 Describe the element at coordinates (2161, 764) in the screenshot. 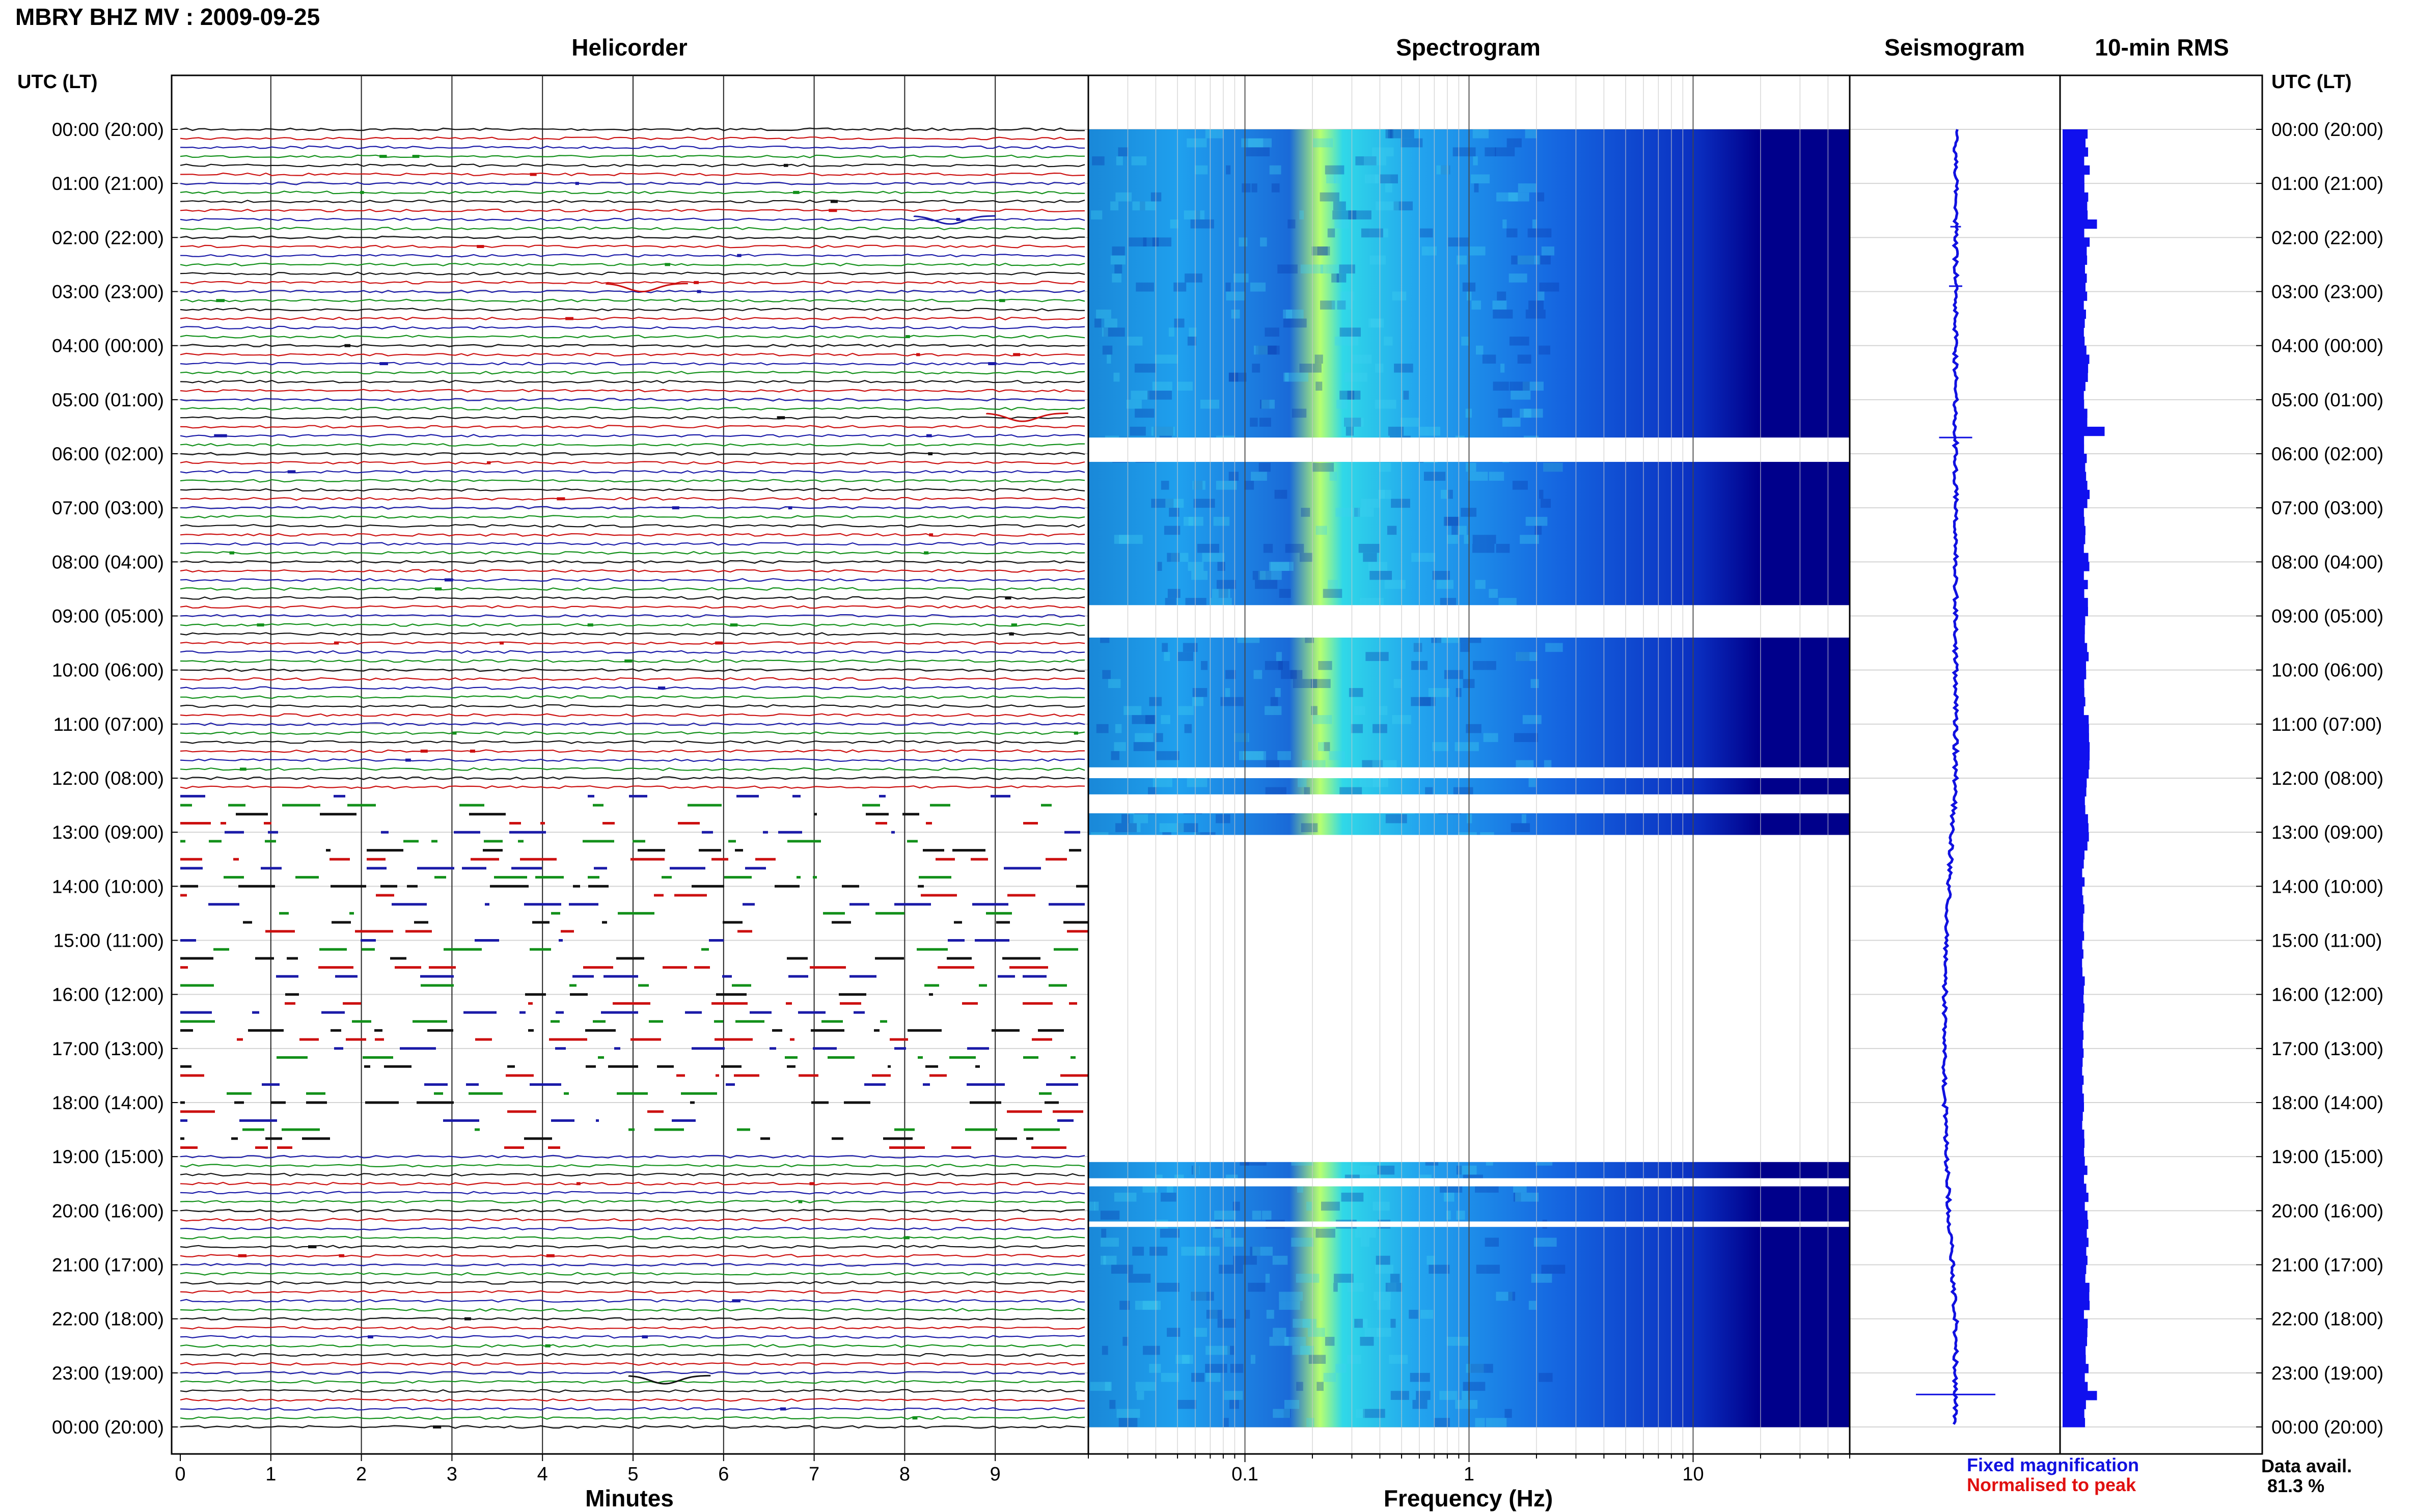

I see `rms-plot` at that location.